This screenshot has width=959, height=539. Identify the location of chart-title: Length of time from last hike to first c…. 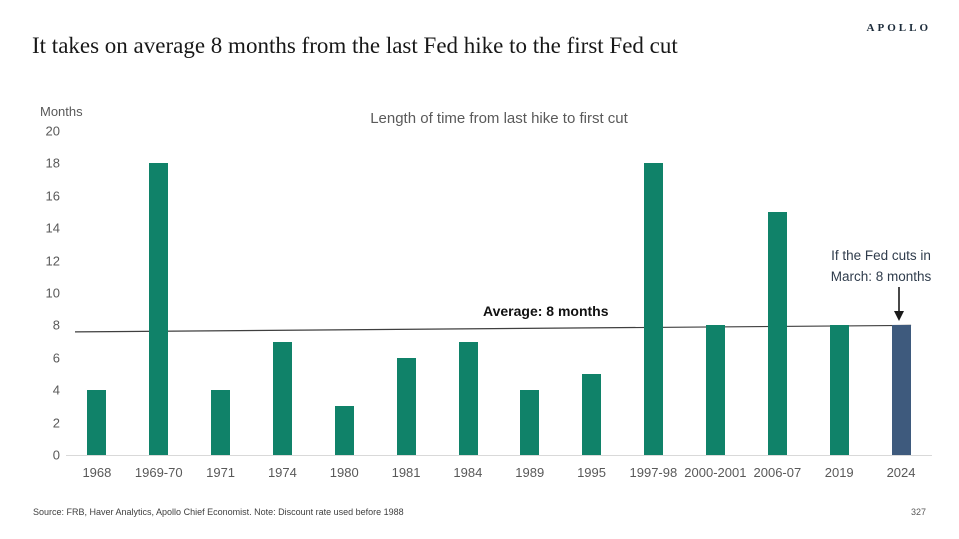
(499, 118).